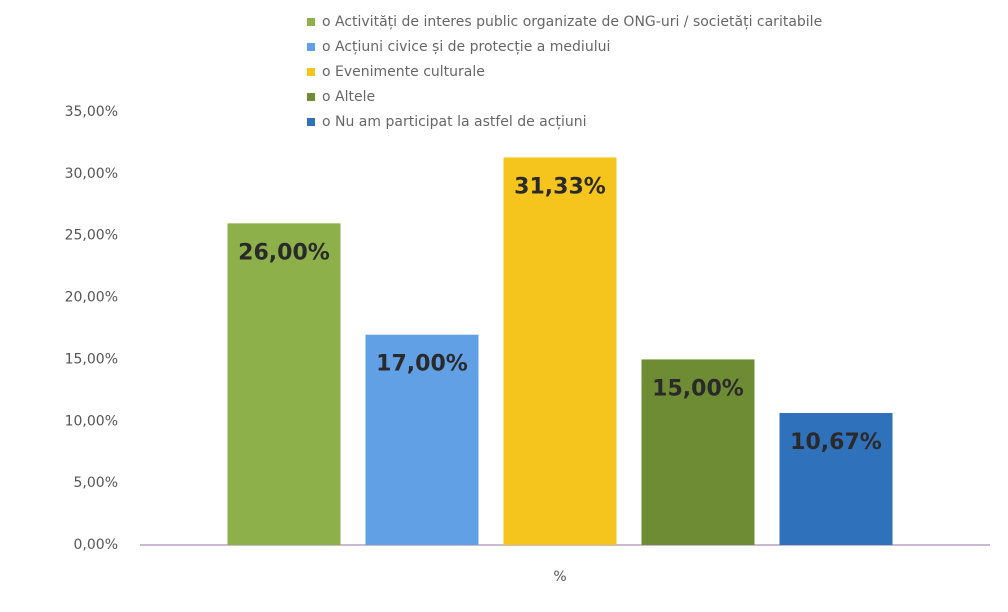 Image resolution: width=1008 pixels, height=612 pixels. Describe the element at coordinates (698, 388) in the screenshot. I see `value-label: 15,00%` at that location.